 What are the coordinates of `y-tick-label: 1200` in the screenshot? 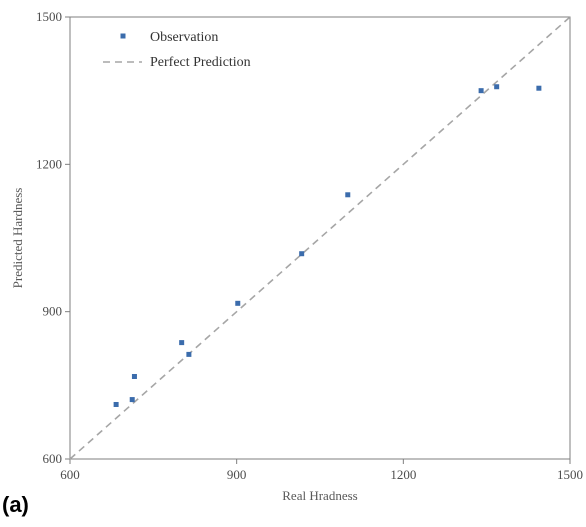 It's located at (49, 163).